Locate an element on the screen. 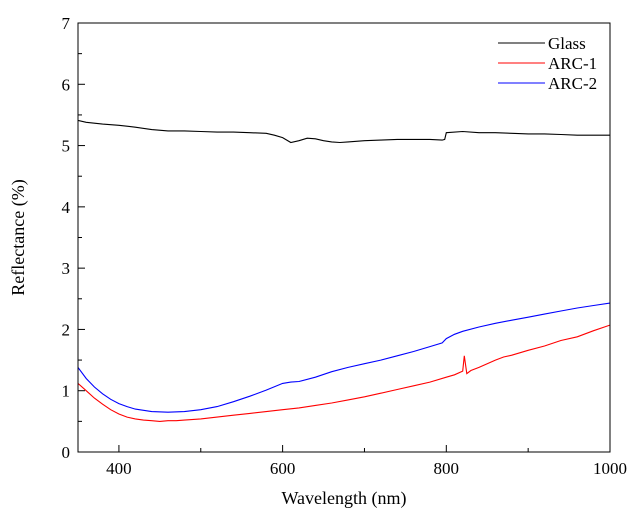 The height and width of the screenshot is (510, 634). legend-label-arc-2: ARC-2 is located at coordinates (572, 83).